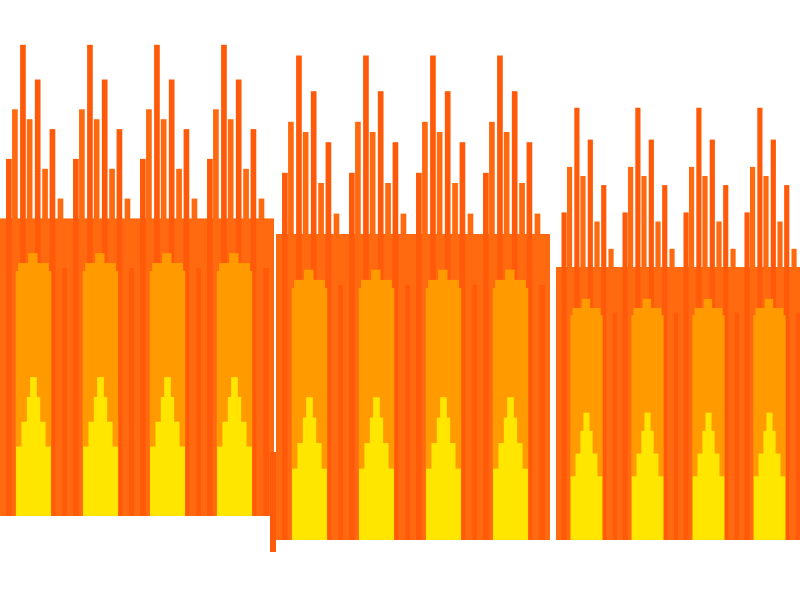 The width and height of the screenshot is (800, 606). I want to click on edge-flicker, so click(273, 502).